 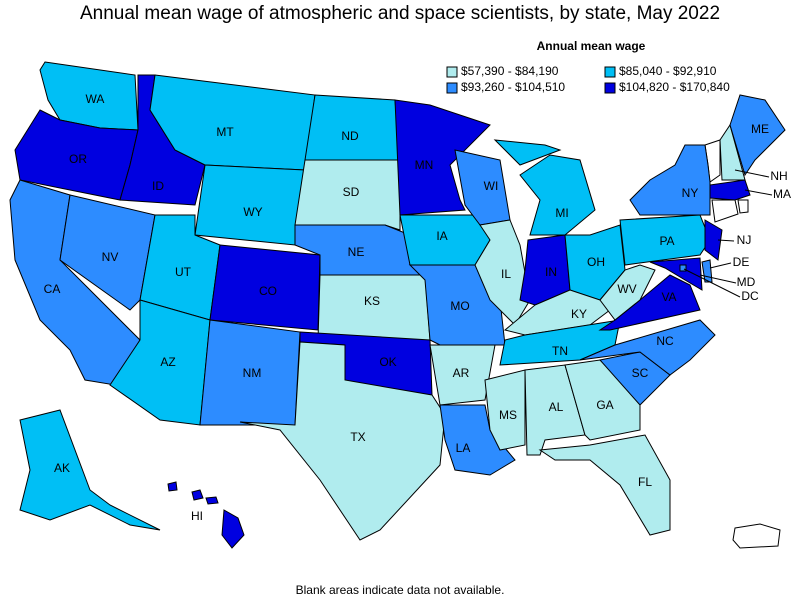 What do you see at coordinates (62, 468) in the screenshot?
I see `state-label: AK` at bounding box center [62, 468].